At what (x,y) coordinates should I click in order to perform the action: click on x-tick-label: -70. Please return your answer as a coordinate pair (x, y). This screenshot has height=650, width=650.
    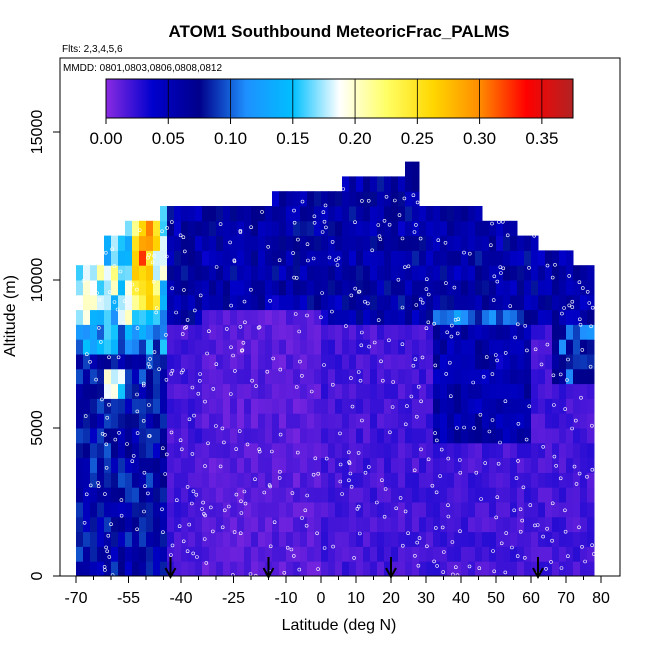
    Looking at the image, I should click on (75, 598).